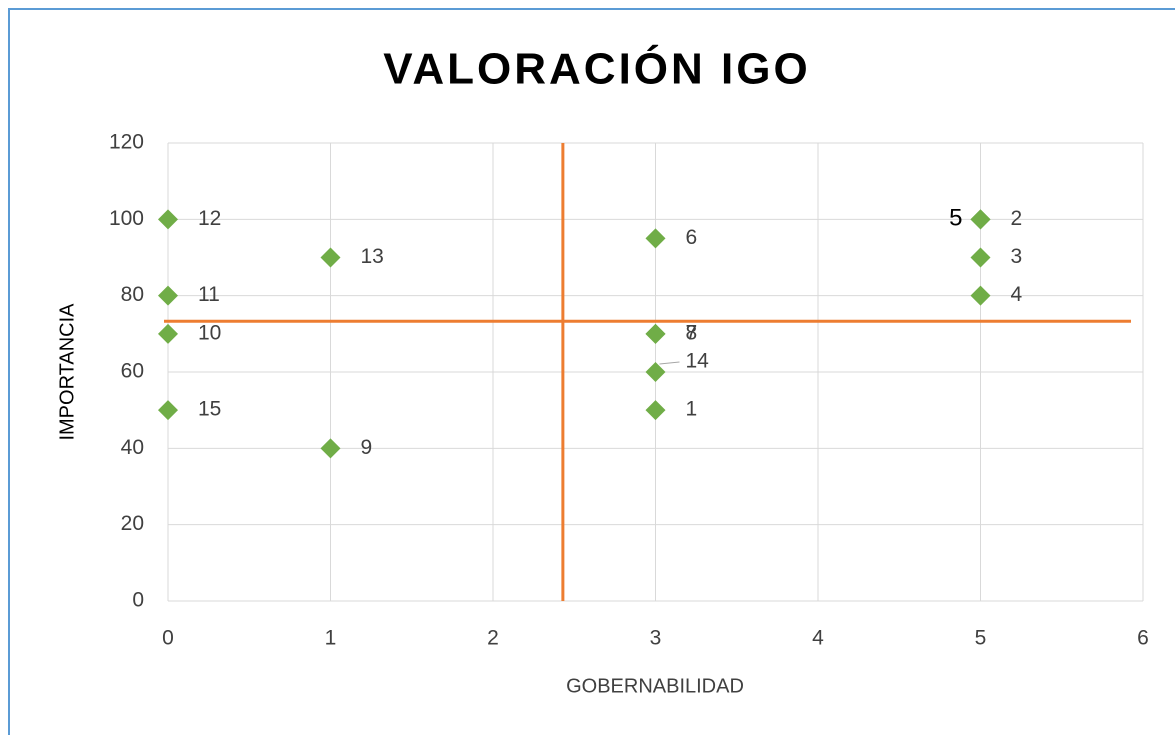 Image resolution: width=1175 pixels, height=735 pixels. What do you see at coordinates (656, 638) in the screenshot?
I see `x-tick-label: 3` at bounding box center [656, 638].